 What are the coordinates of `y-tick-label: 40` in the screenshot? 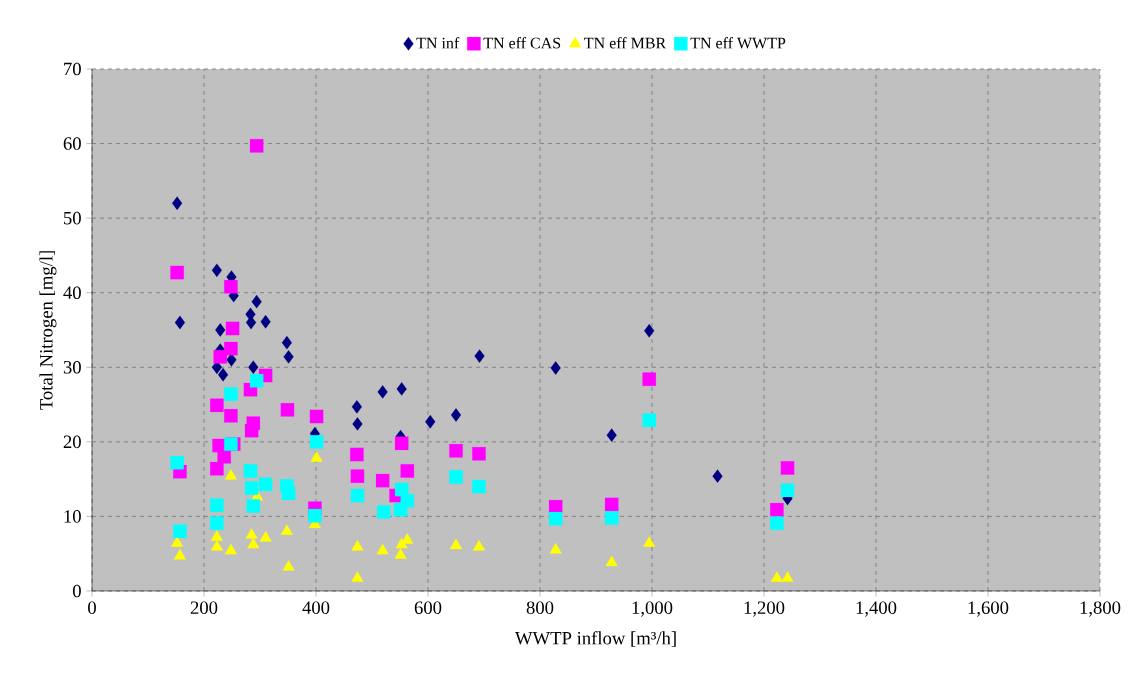 It's located at (72, 293).